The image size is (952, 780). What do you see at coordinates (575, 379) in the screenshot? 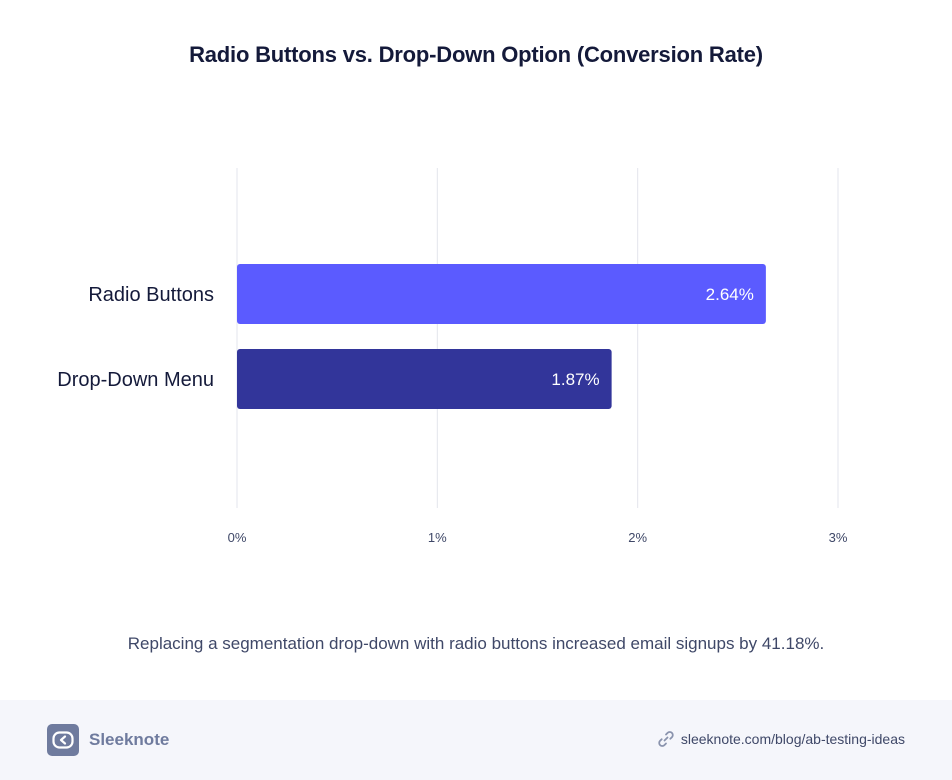
I see `data-label: 1.87%` at bounding box center [575, 379].